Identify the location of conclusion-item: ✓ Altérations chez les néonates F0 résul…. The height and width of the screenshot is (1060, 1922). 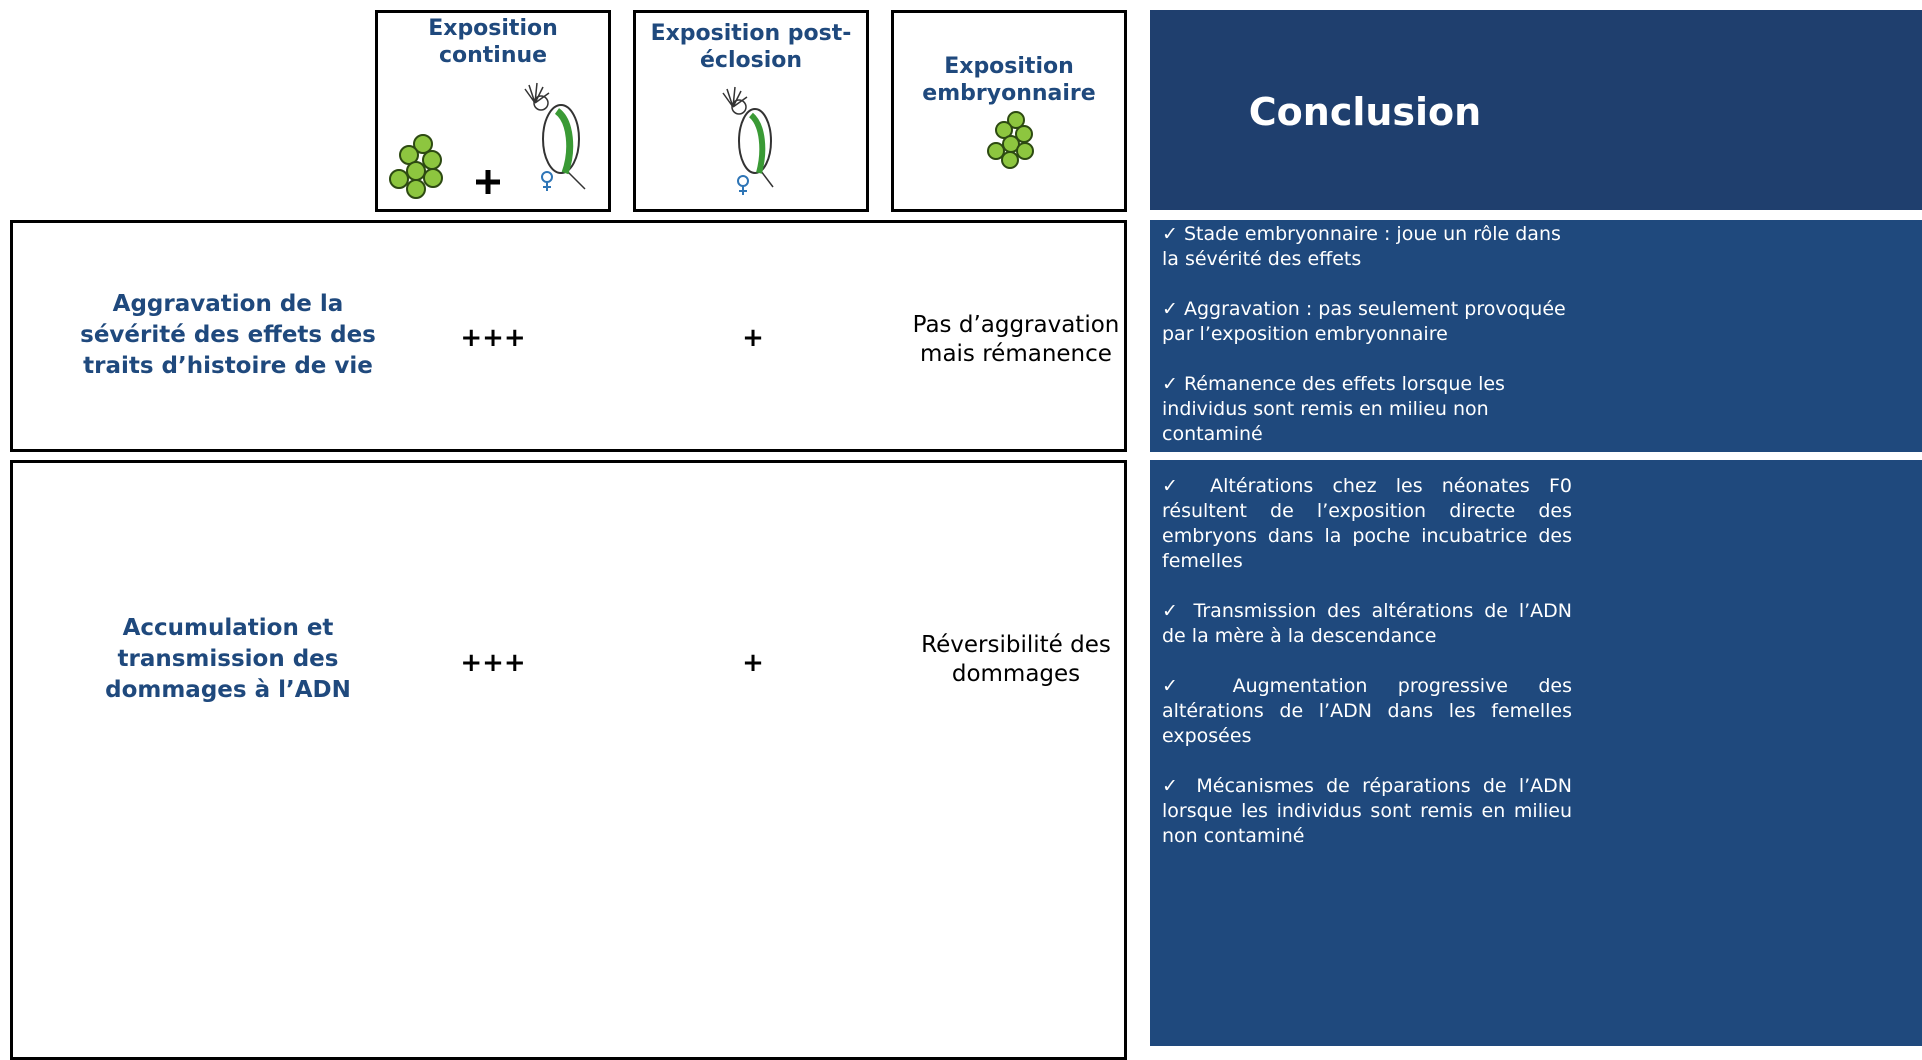
(1367, 523).